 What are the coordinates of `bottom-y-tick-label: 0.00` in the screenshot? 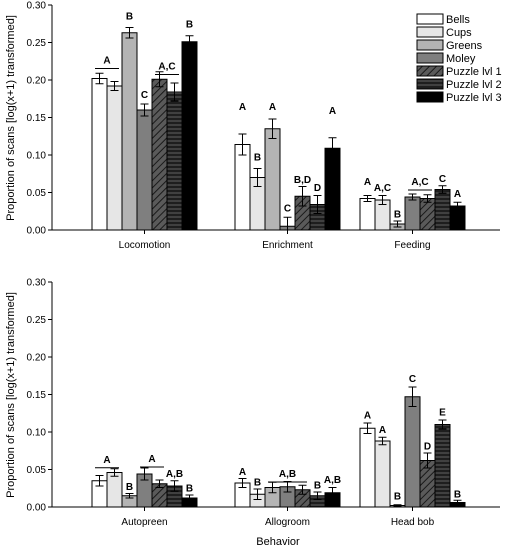 It's located at (37, 508).